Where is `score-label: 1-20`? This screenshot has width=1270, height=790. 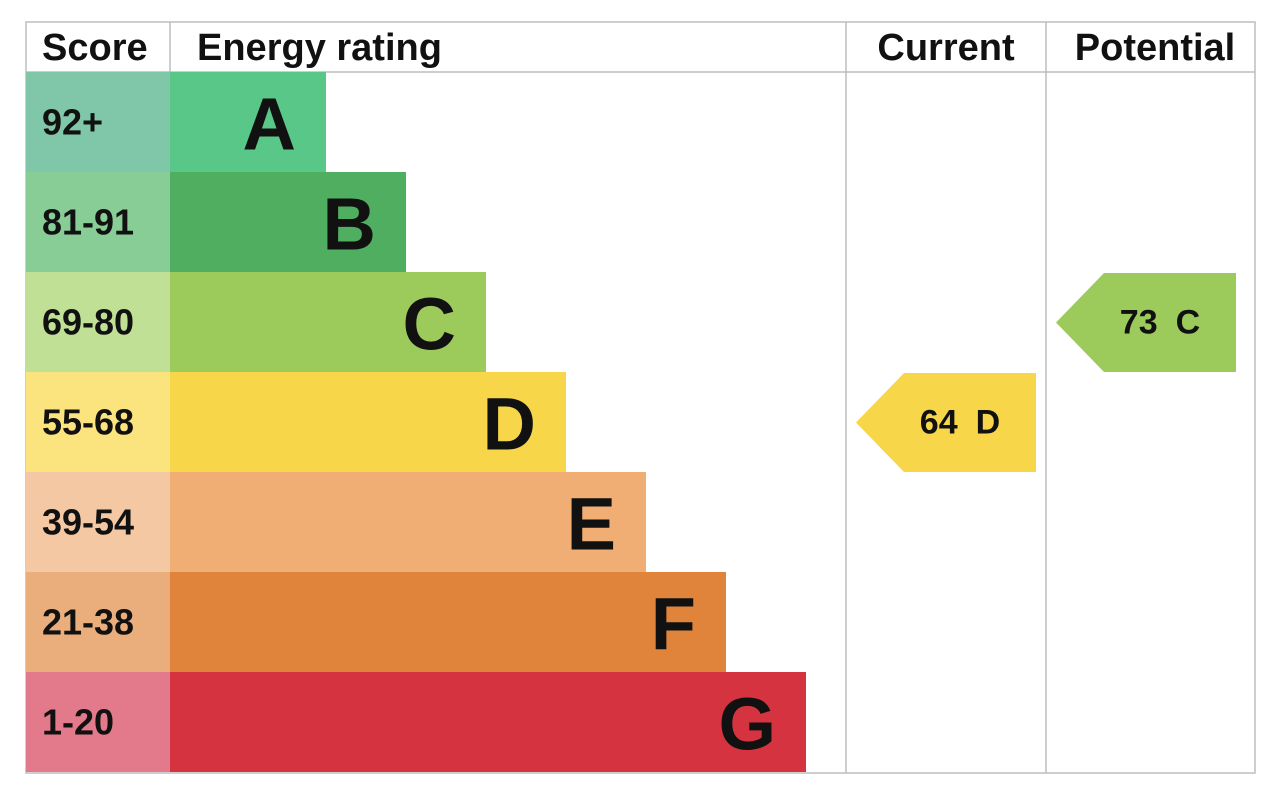 score-label: 1-20 is located at coordinates (78, 722).